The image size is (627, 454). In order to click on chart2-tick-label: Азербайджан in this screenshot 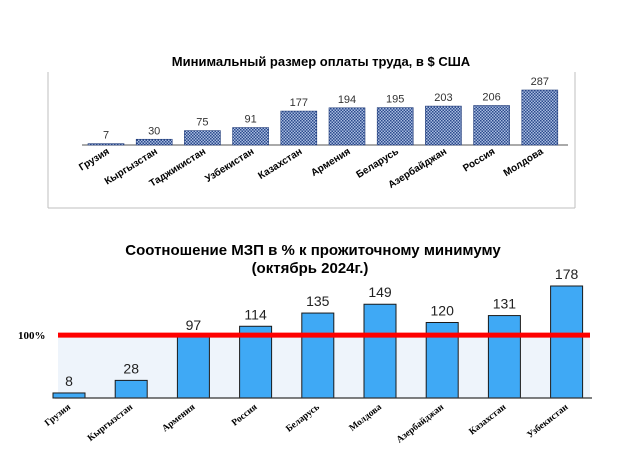, I will do `click(420, 423)`.